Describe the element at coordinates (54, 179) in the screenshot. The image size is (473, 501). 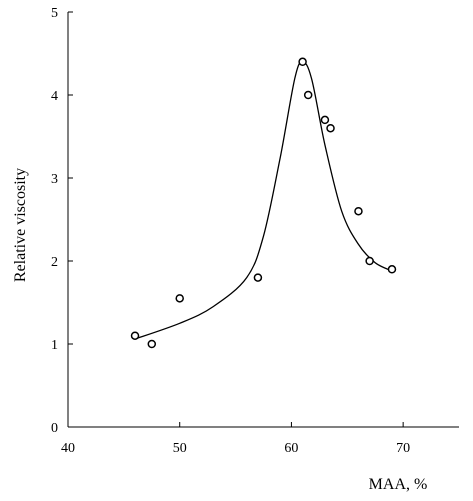
I see `y-tick-label: 3` at that location.